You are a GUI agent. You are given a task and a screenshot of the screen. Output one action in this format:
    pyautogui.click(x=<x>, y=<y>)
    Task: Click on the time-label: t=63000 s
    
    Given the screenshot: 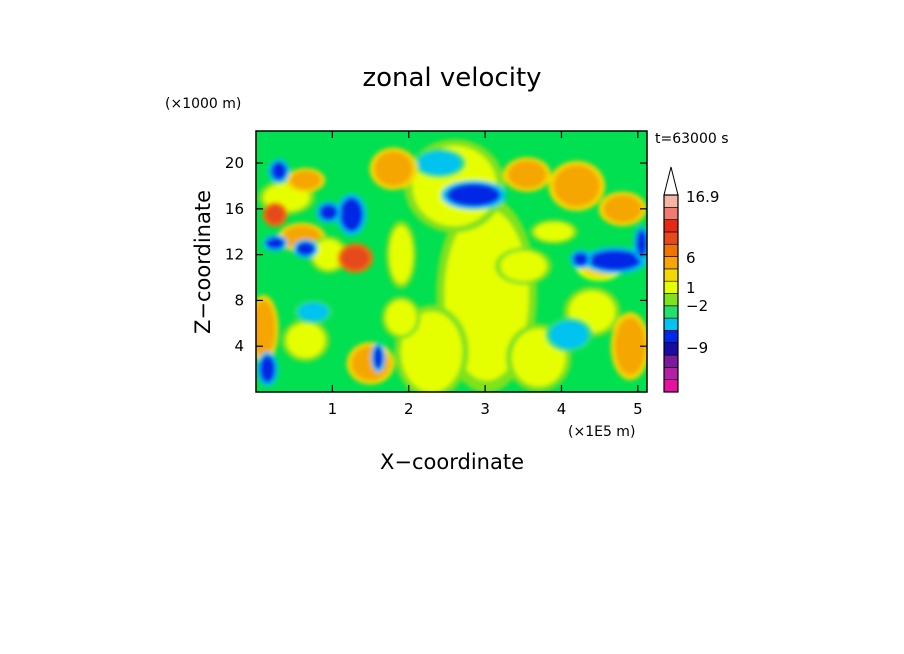 What is the action you would take?
    pyautogui.click(x=692, y=139)
    